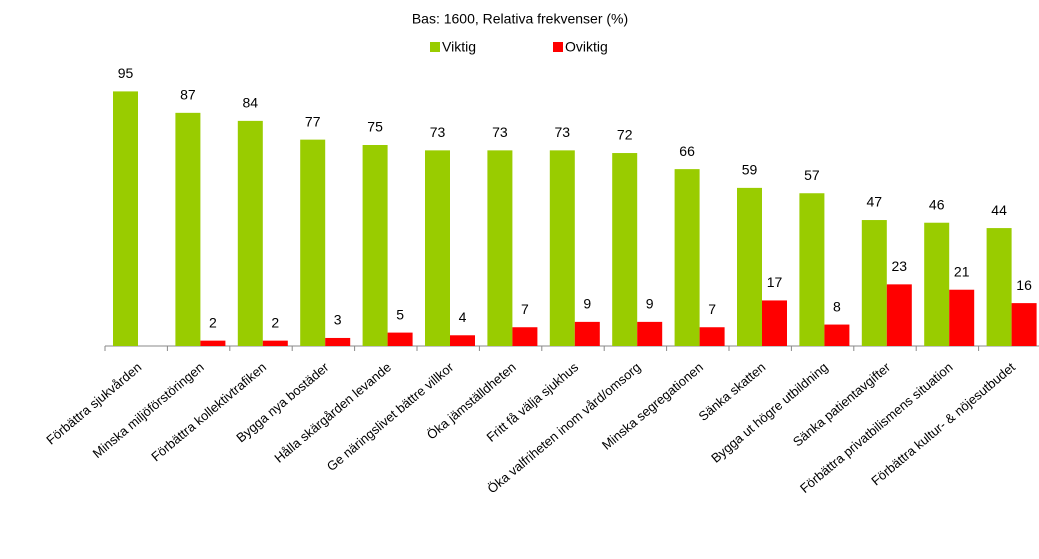  I want to click on data-label: 59, so click(750, 170).